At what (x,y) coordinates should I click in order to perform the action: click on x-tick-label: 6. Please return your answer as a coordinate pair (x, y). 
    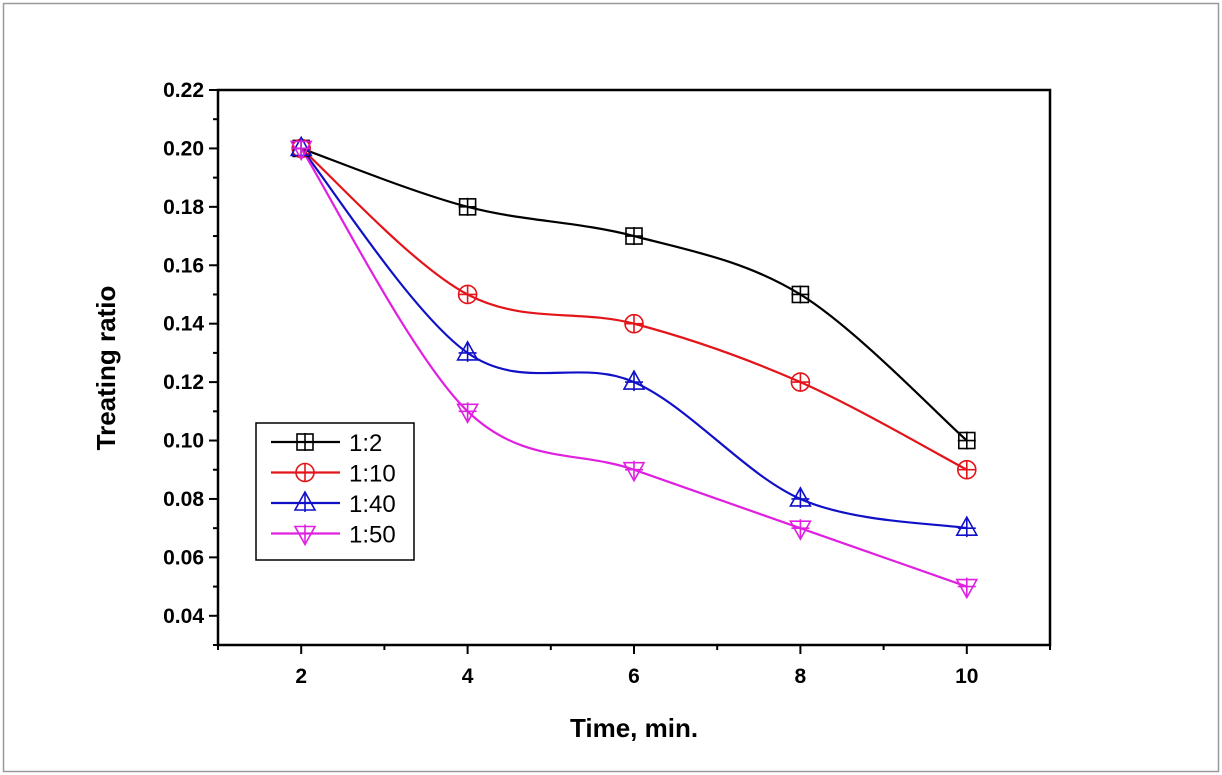
    Looking at the image, I should click on (634, 676).